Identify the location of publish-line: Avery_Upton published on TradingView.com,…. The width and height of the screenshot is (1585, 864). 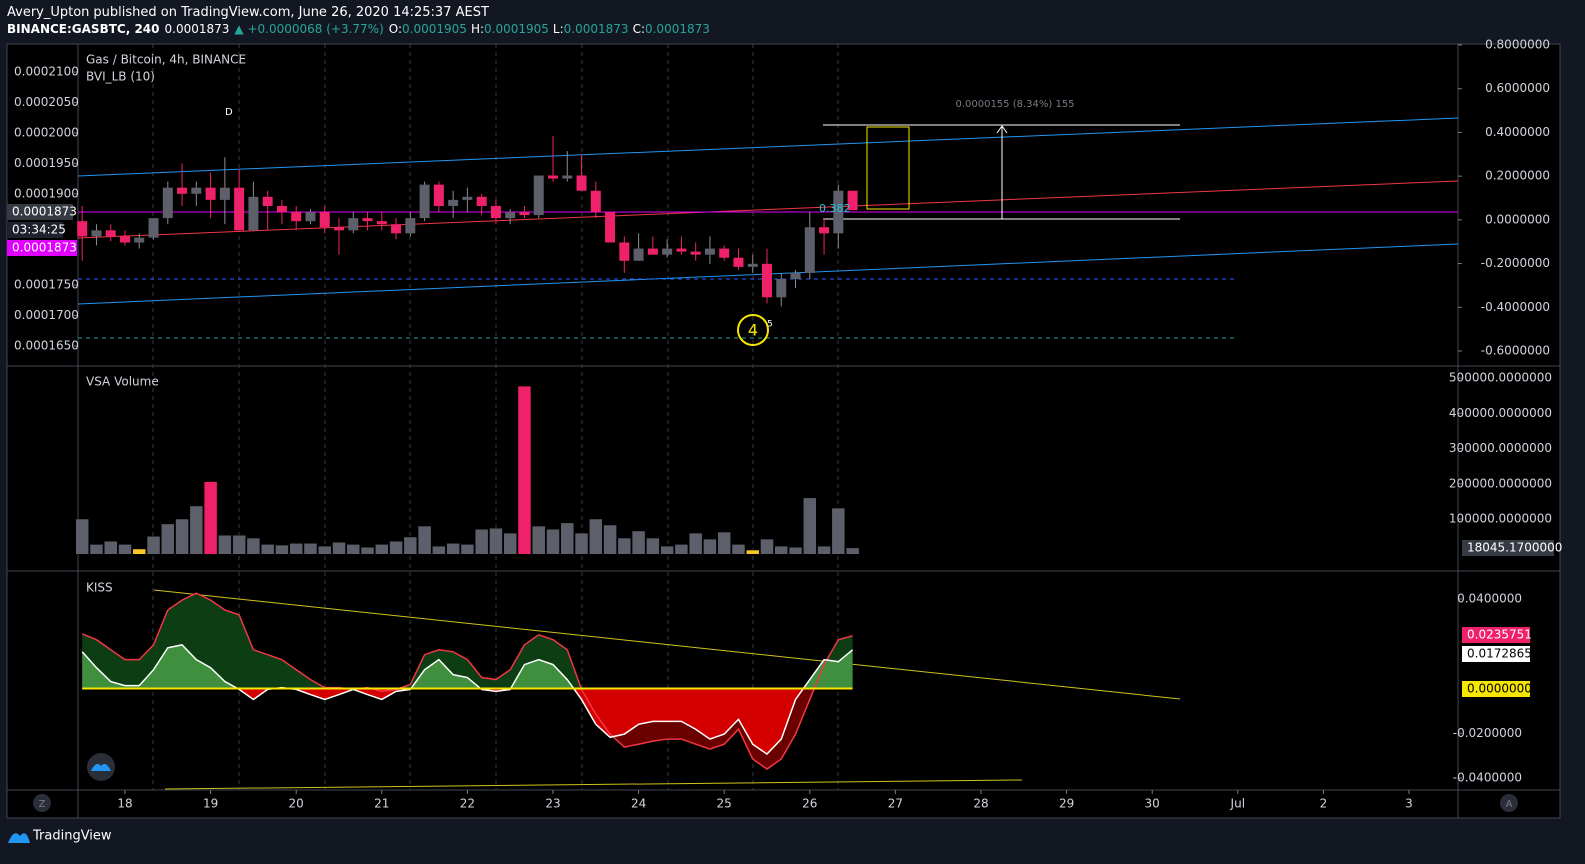
(248, 12).